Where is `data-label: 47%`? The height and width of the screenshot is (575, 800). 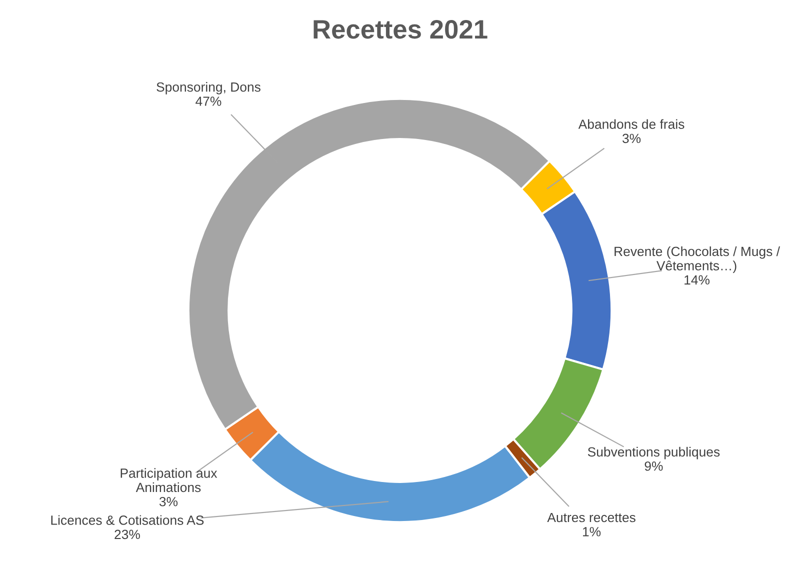
data-label: 47% is located at coordinates (209, 101).